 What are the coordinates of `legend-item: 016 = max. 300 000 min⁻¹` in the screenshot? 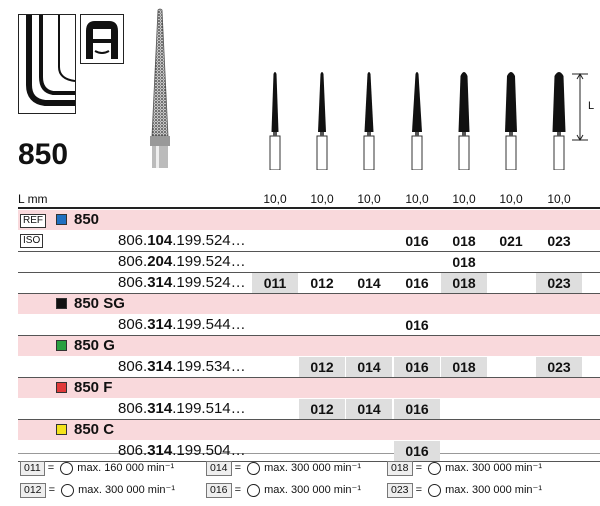 It's located at (283, 490).